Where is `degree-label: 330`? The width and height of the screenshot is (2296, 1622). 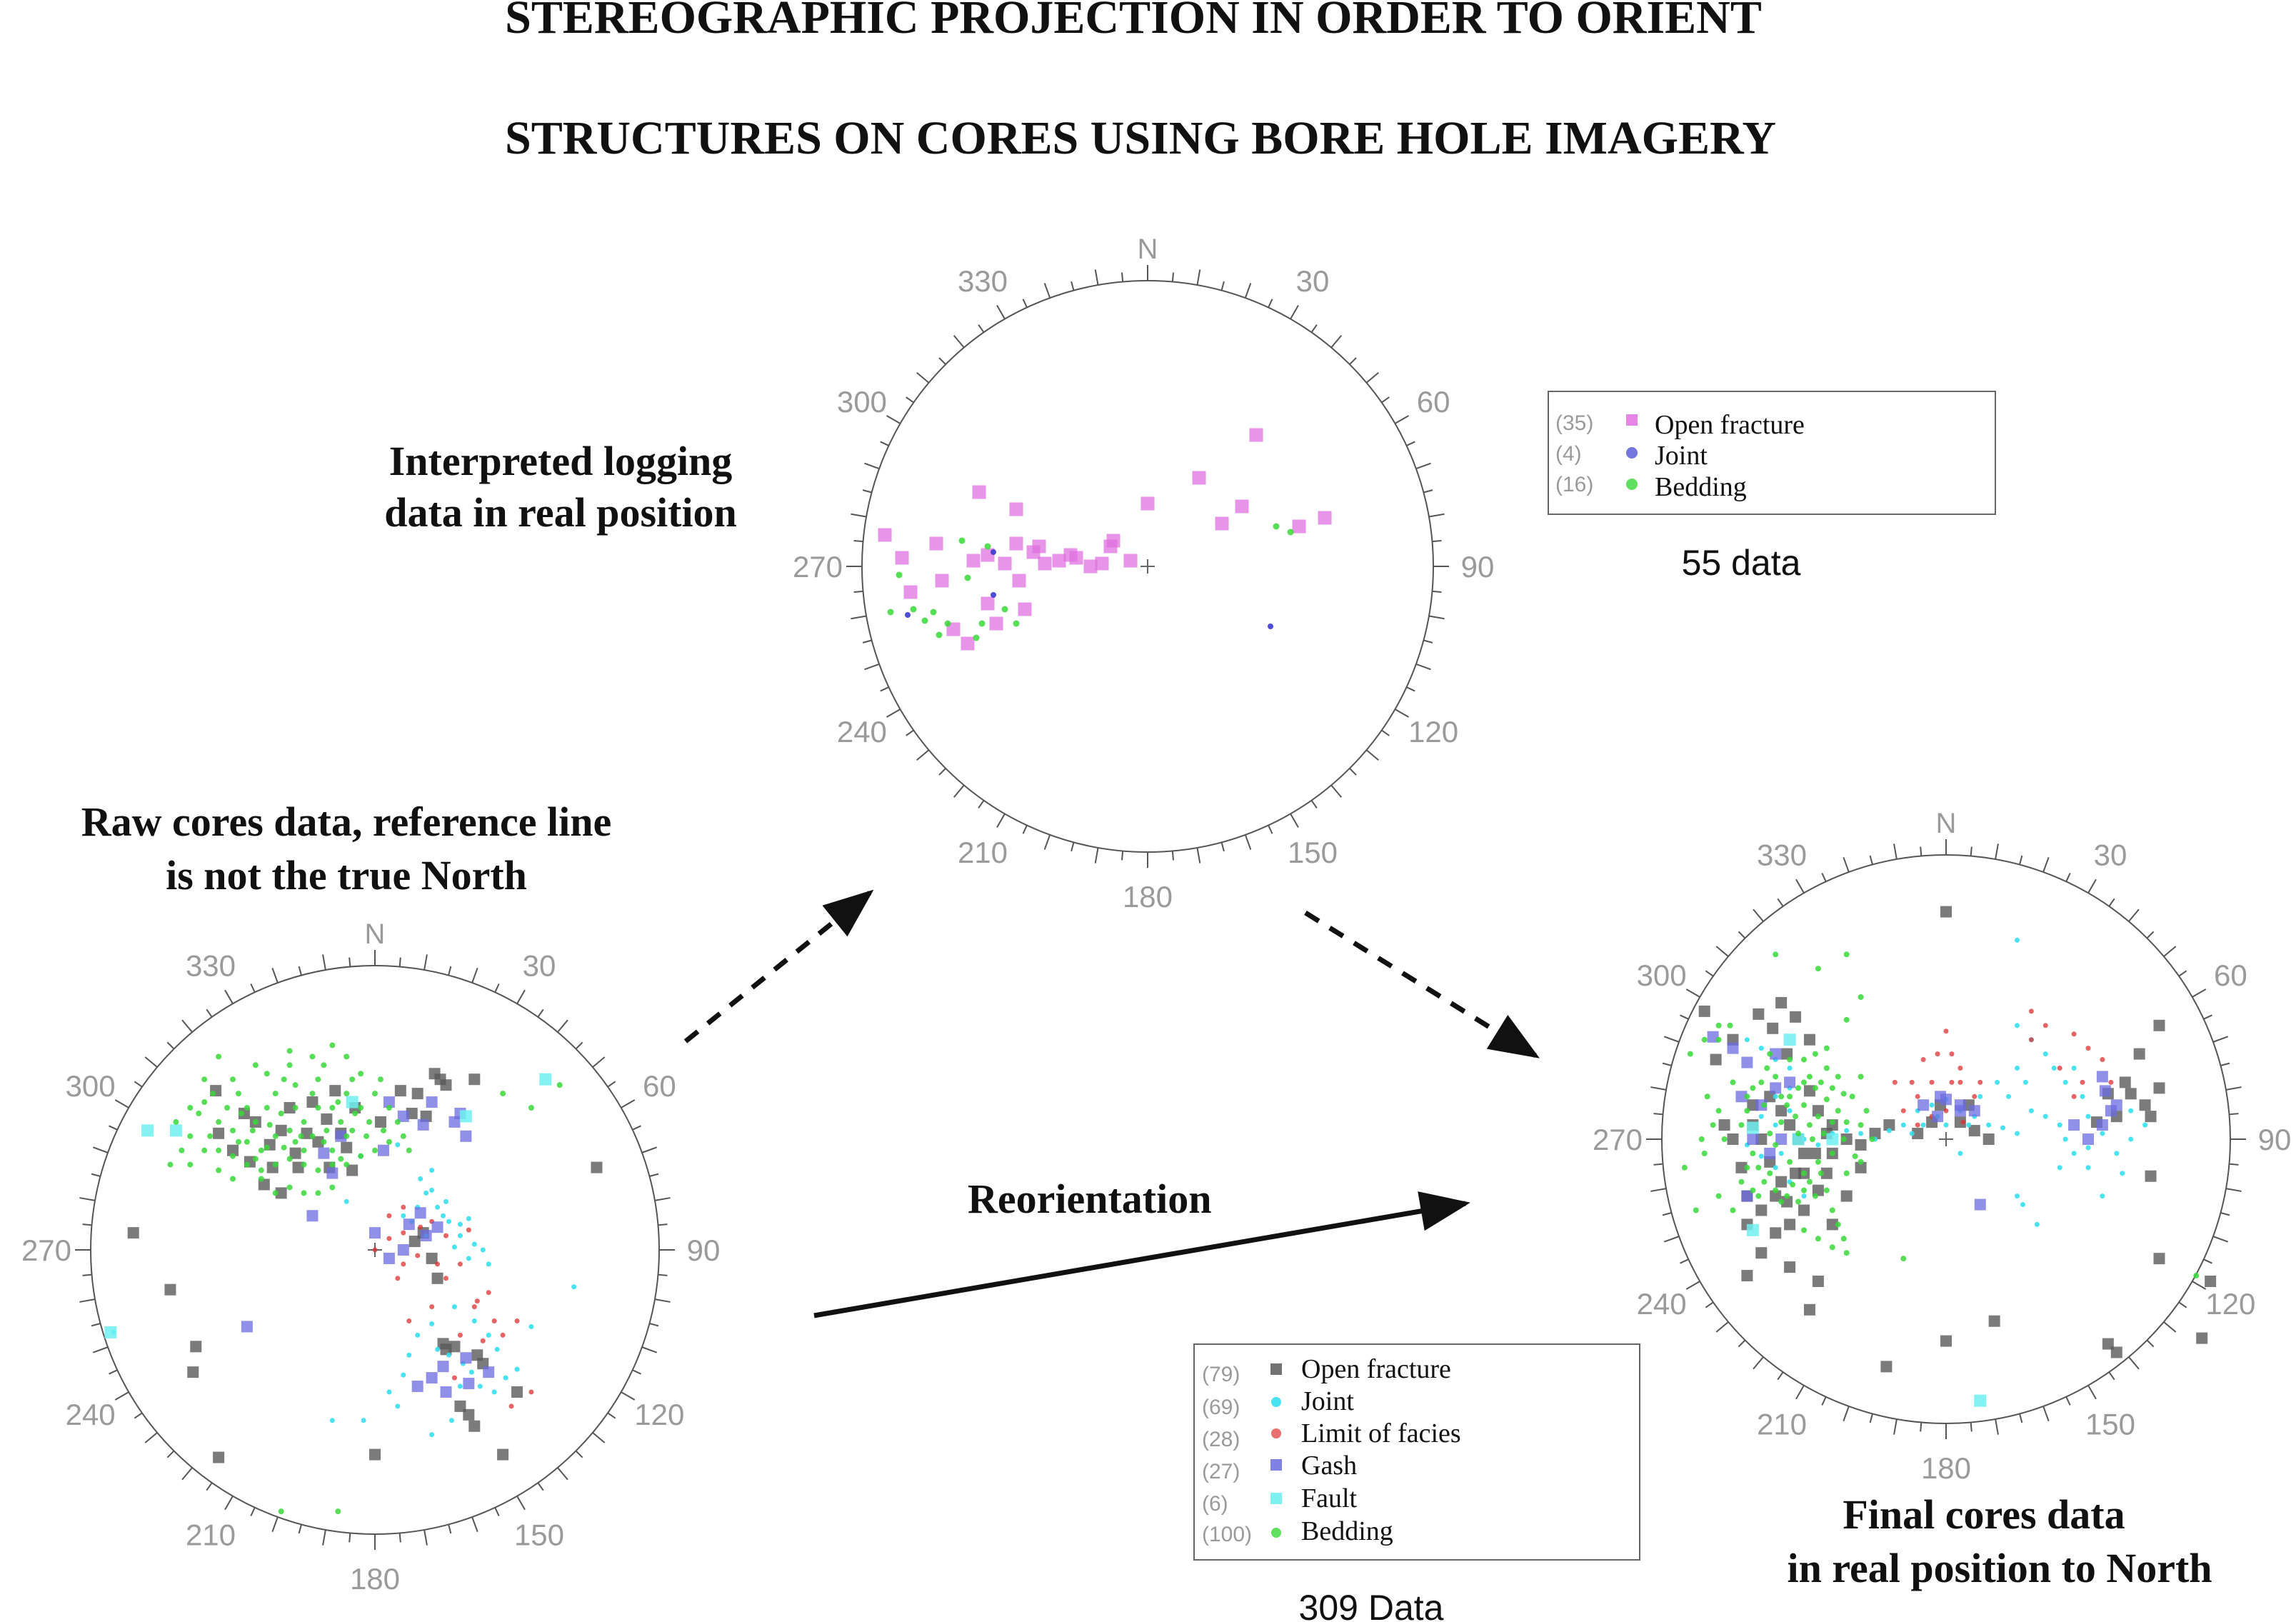
degree-label: 330 is located at coordinates (1782, 855).